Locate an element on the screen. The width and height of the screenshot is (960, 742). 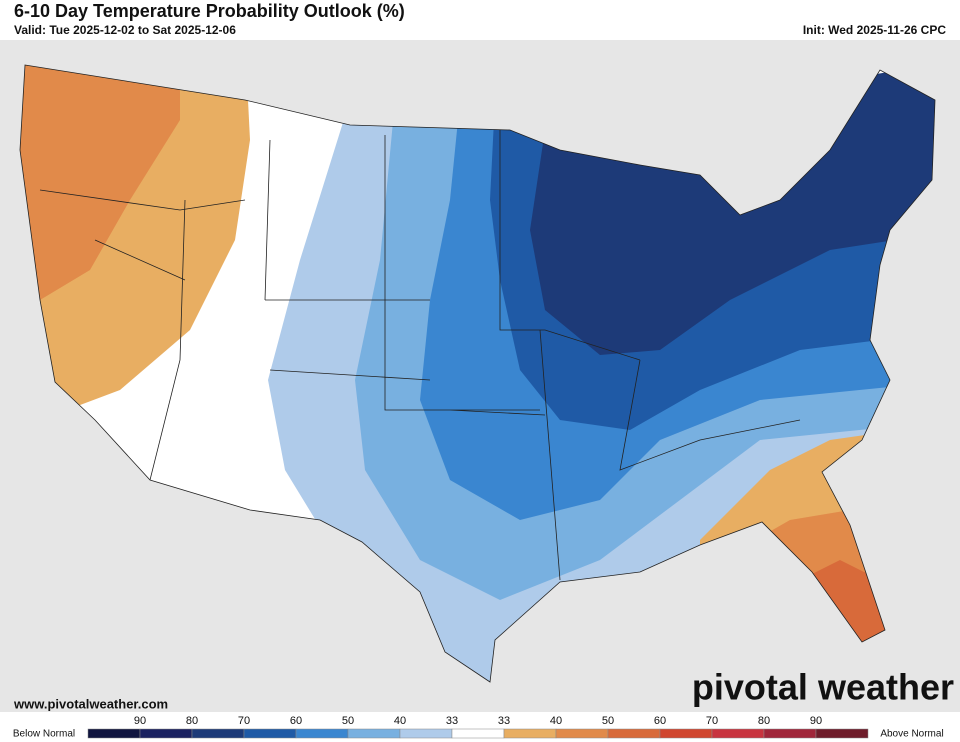
header-bg is located at coordinates (480, 20).